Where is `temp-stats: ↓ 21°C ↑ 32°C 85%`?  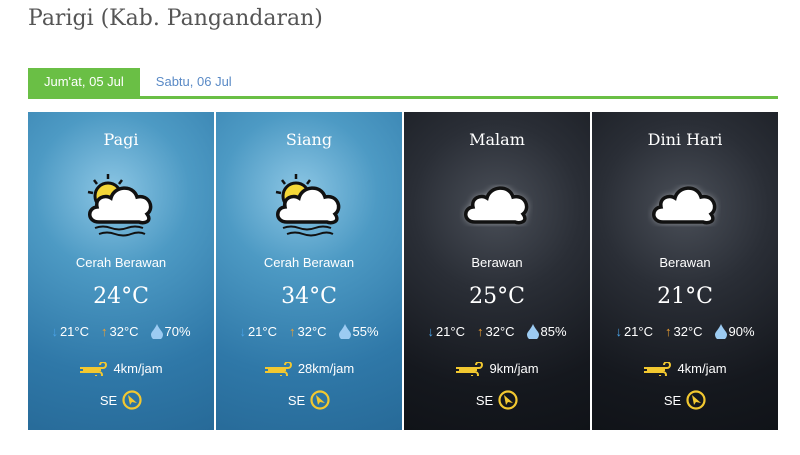
temp-stats: ↓ 21°C ↑ 32°C 85% is located at coordinates (497, 331).